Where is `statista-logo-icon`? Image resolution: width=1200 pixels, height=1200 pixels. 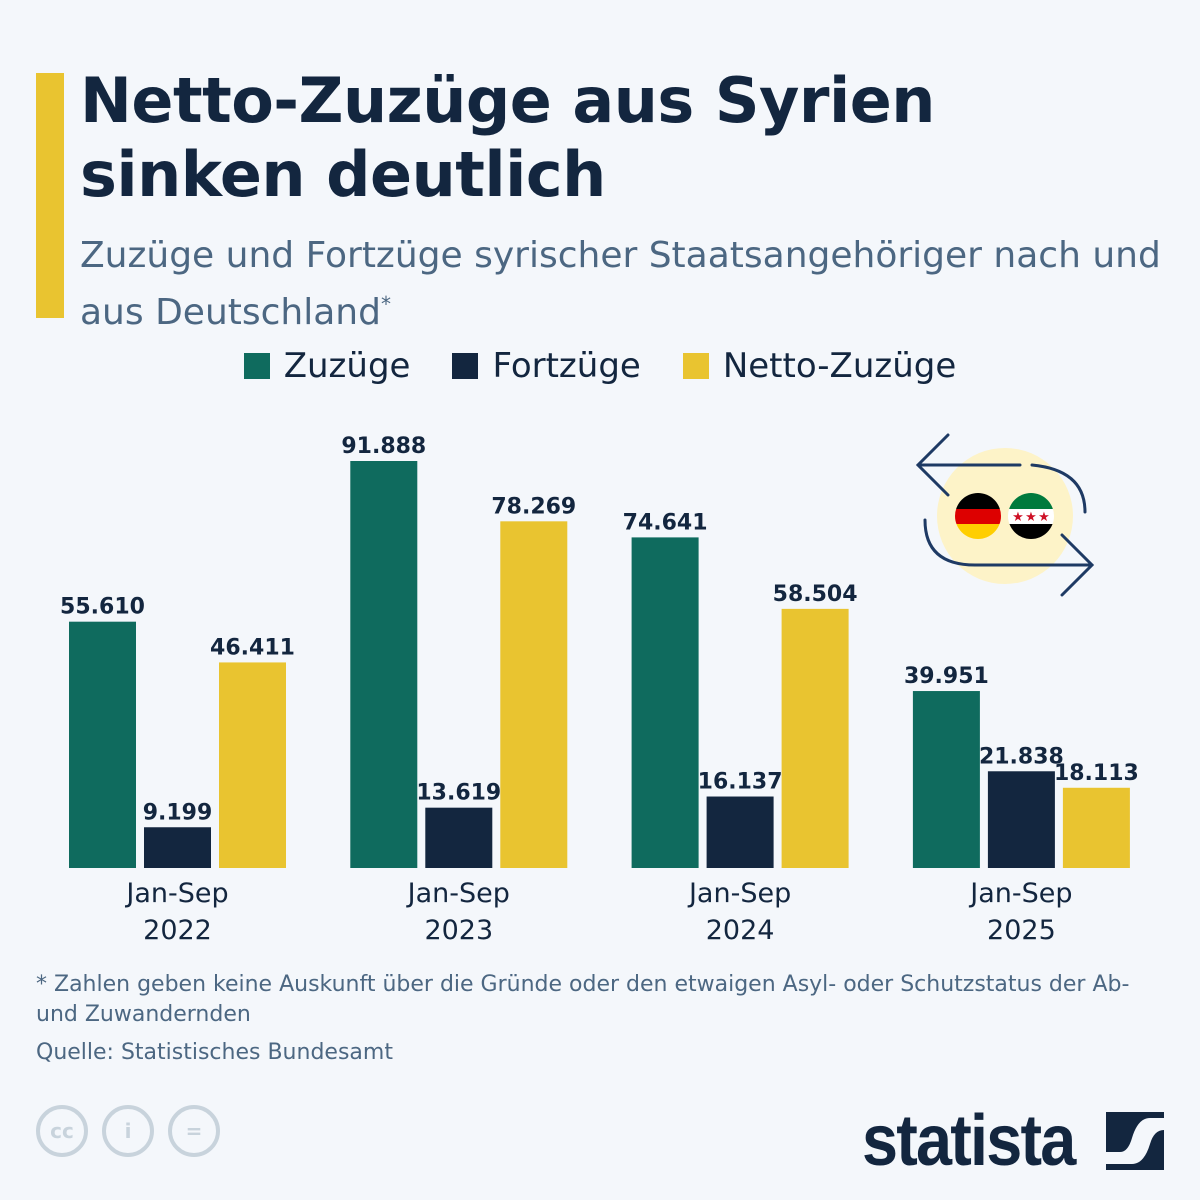 statista-logo-icon is located at coordinates (1135, 1141).